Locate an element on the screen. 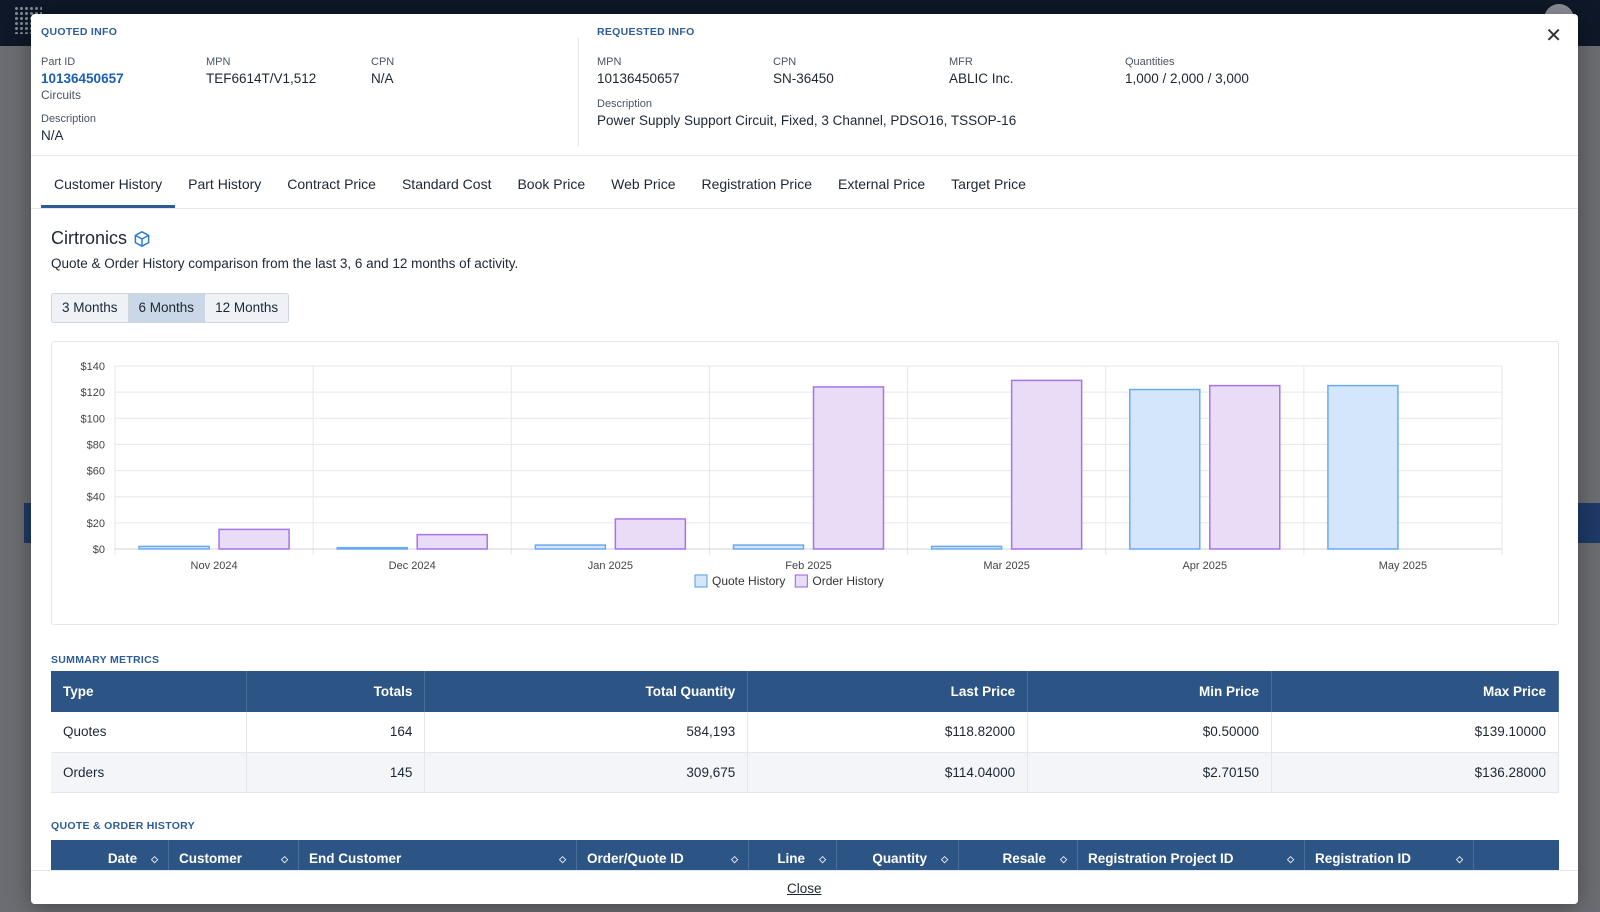 The image size is (1600, 912). col-order-quote-id: Order/Quote ID ◇ is located at coordinates (663, 855).